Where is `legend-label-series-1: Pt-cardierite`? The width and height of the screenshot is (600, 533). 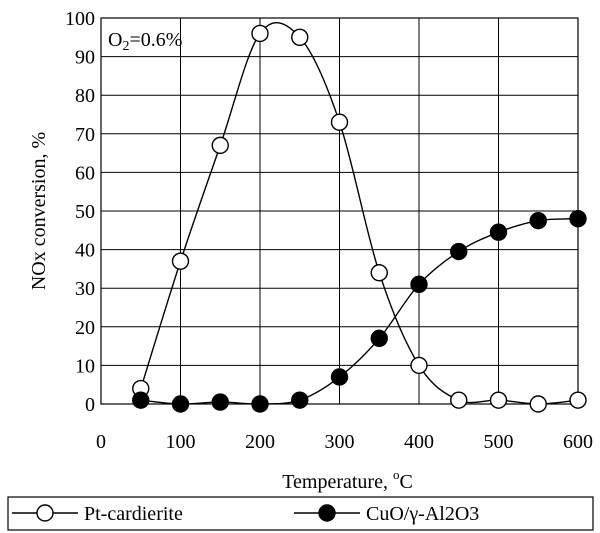 legend-label-series-1: Pt-cardierite is located at coordinates (133, 514).